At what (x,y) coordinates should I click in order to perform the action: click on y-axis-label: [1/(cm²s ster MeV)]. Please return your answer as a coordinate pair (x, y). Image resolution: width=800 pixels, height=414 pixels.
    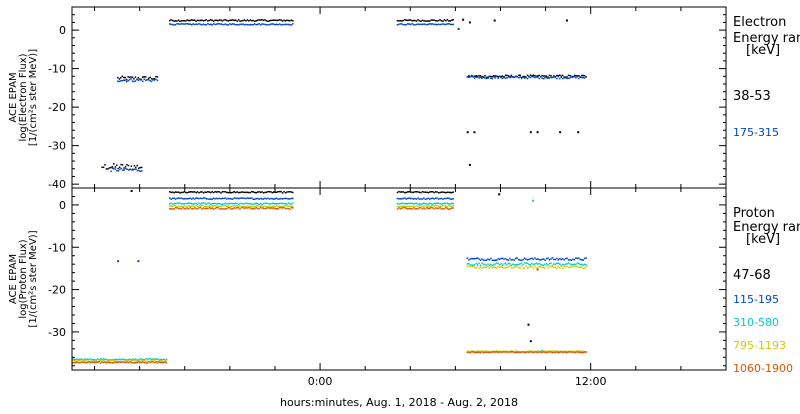
    Looking at the image, I should click on (33, 278).